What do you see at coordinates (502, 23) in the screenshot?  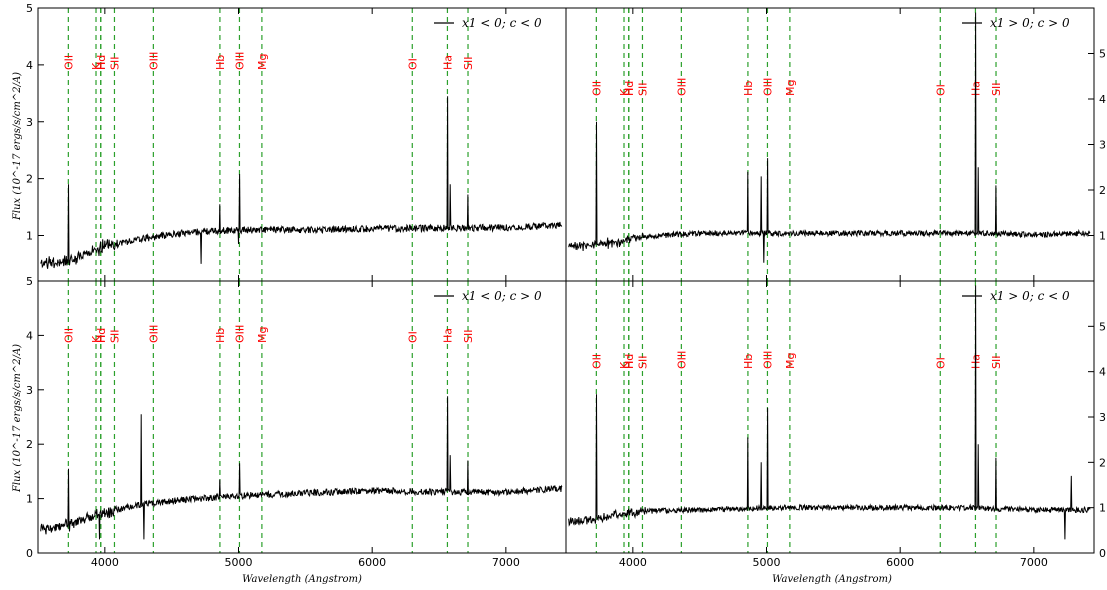 I see `legend-label: x1 < 0; c < 0` at bounding box center [502, 23].